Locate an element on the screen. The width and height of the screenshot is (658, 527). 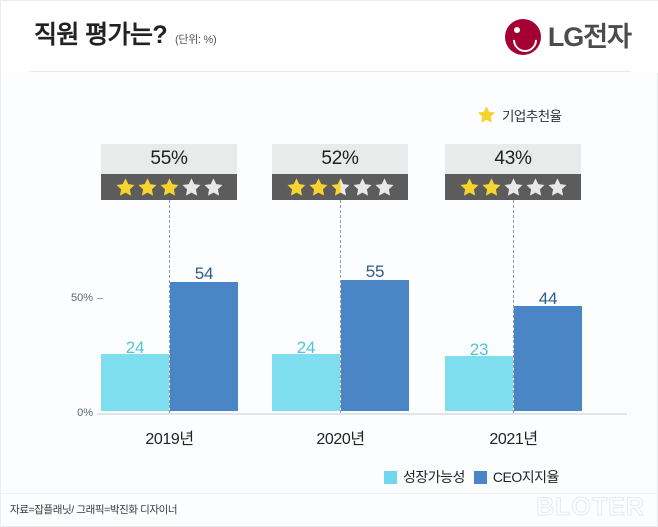
bar-value-2021-growth: 23 is located at coordinates (479, 349).